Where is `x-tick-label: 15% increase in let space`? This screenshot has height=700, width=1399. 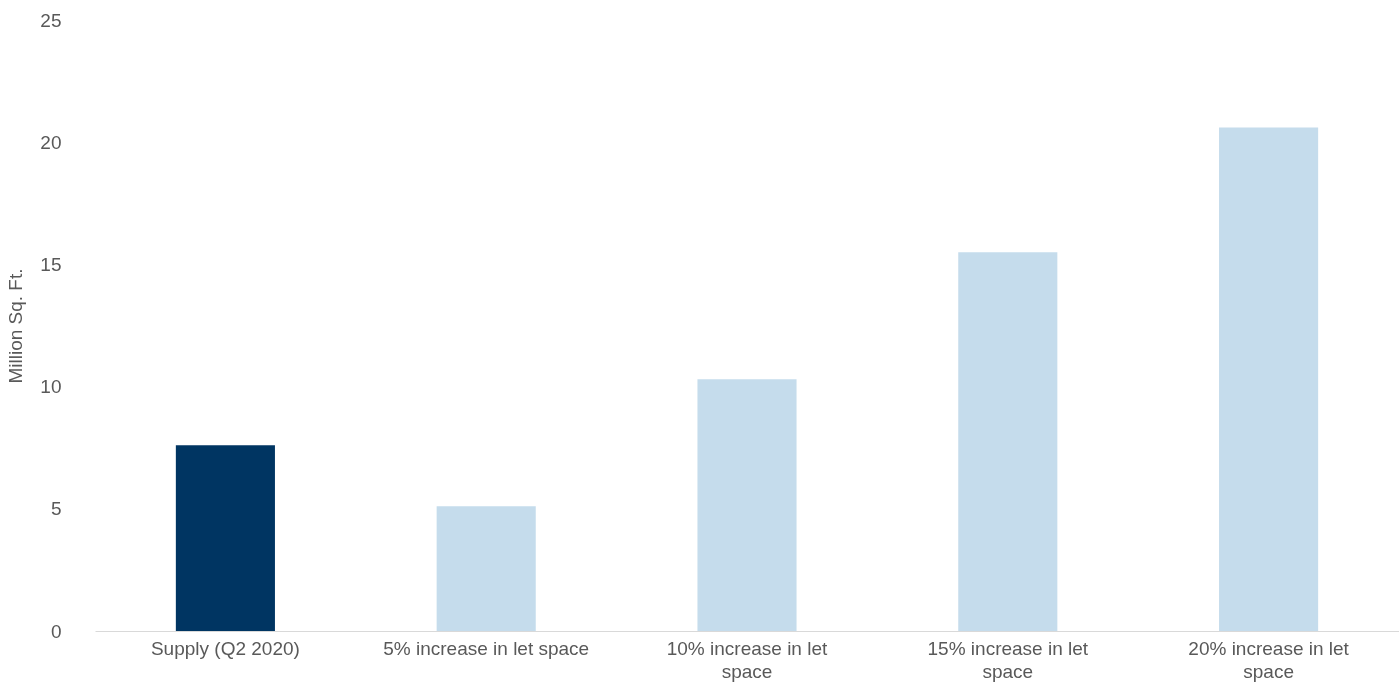
x-tick-label: 15% increase in let space is located at coordinates (1008, 659).